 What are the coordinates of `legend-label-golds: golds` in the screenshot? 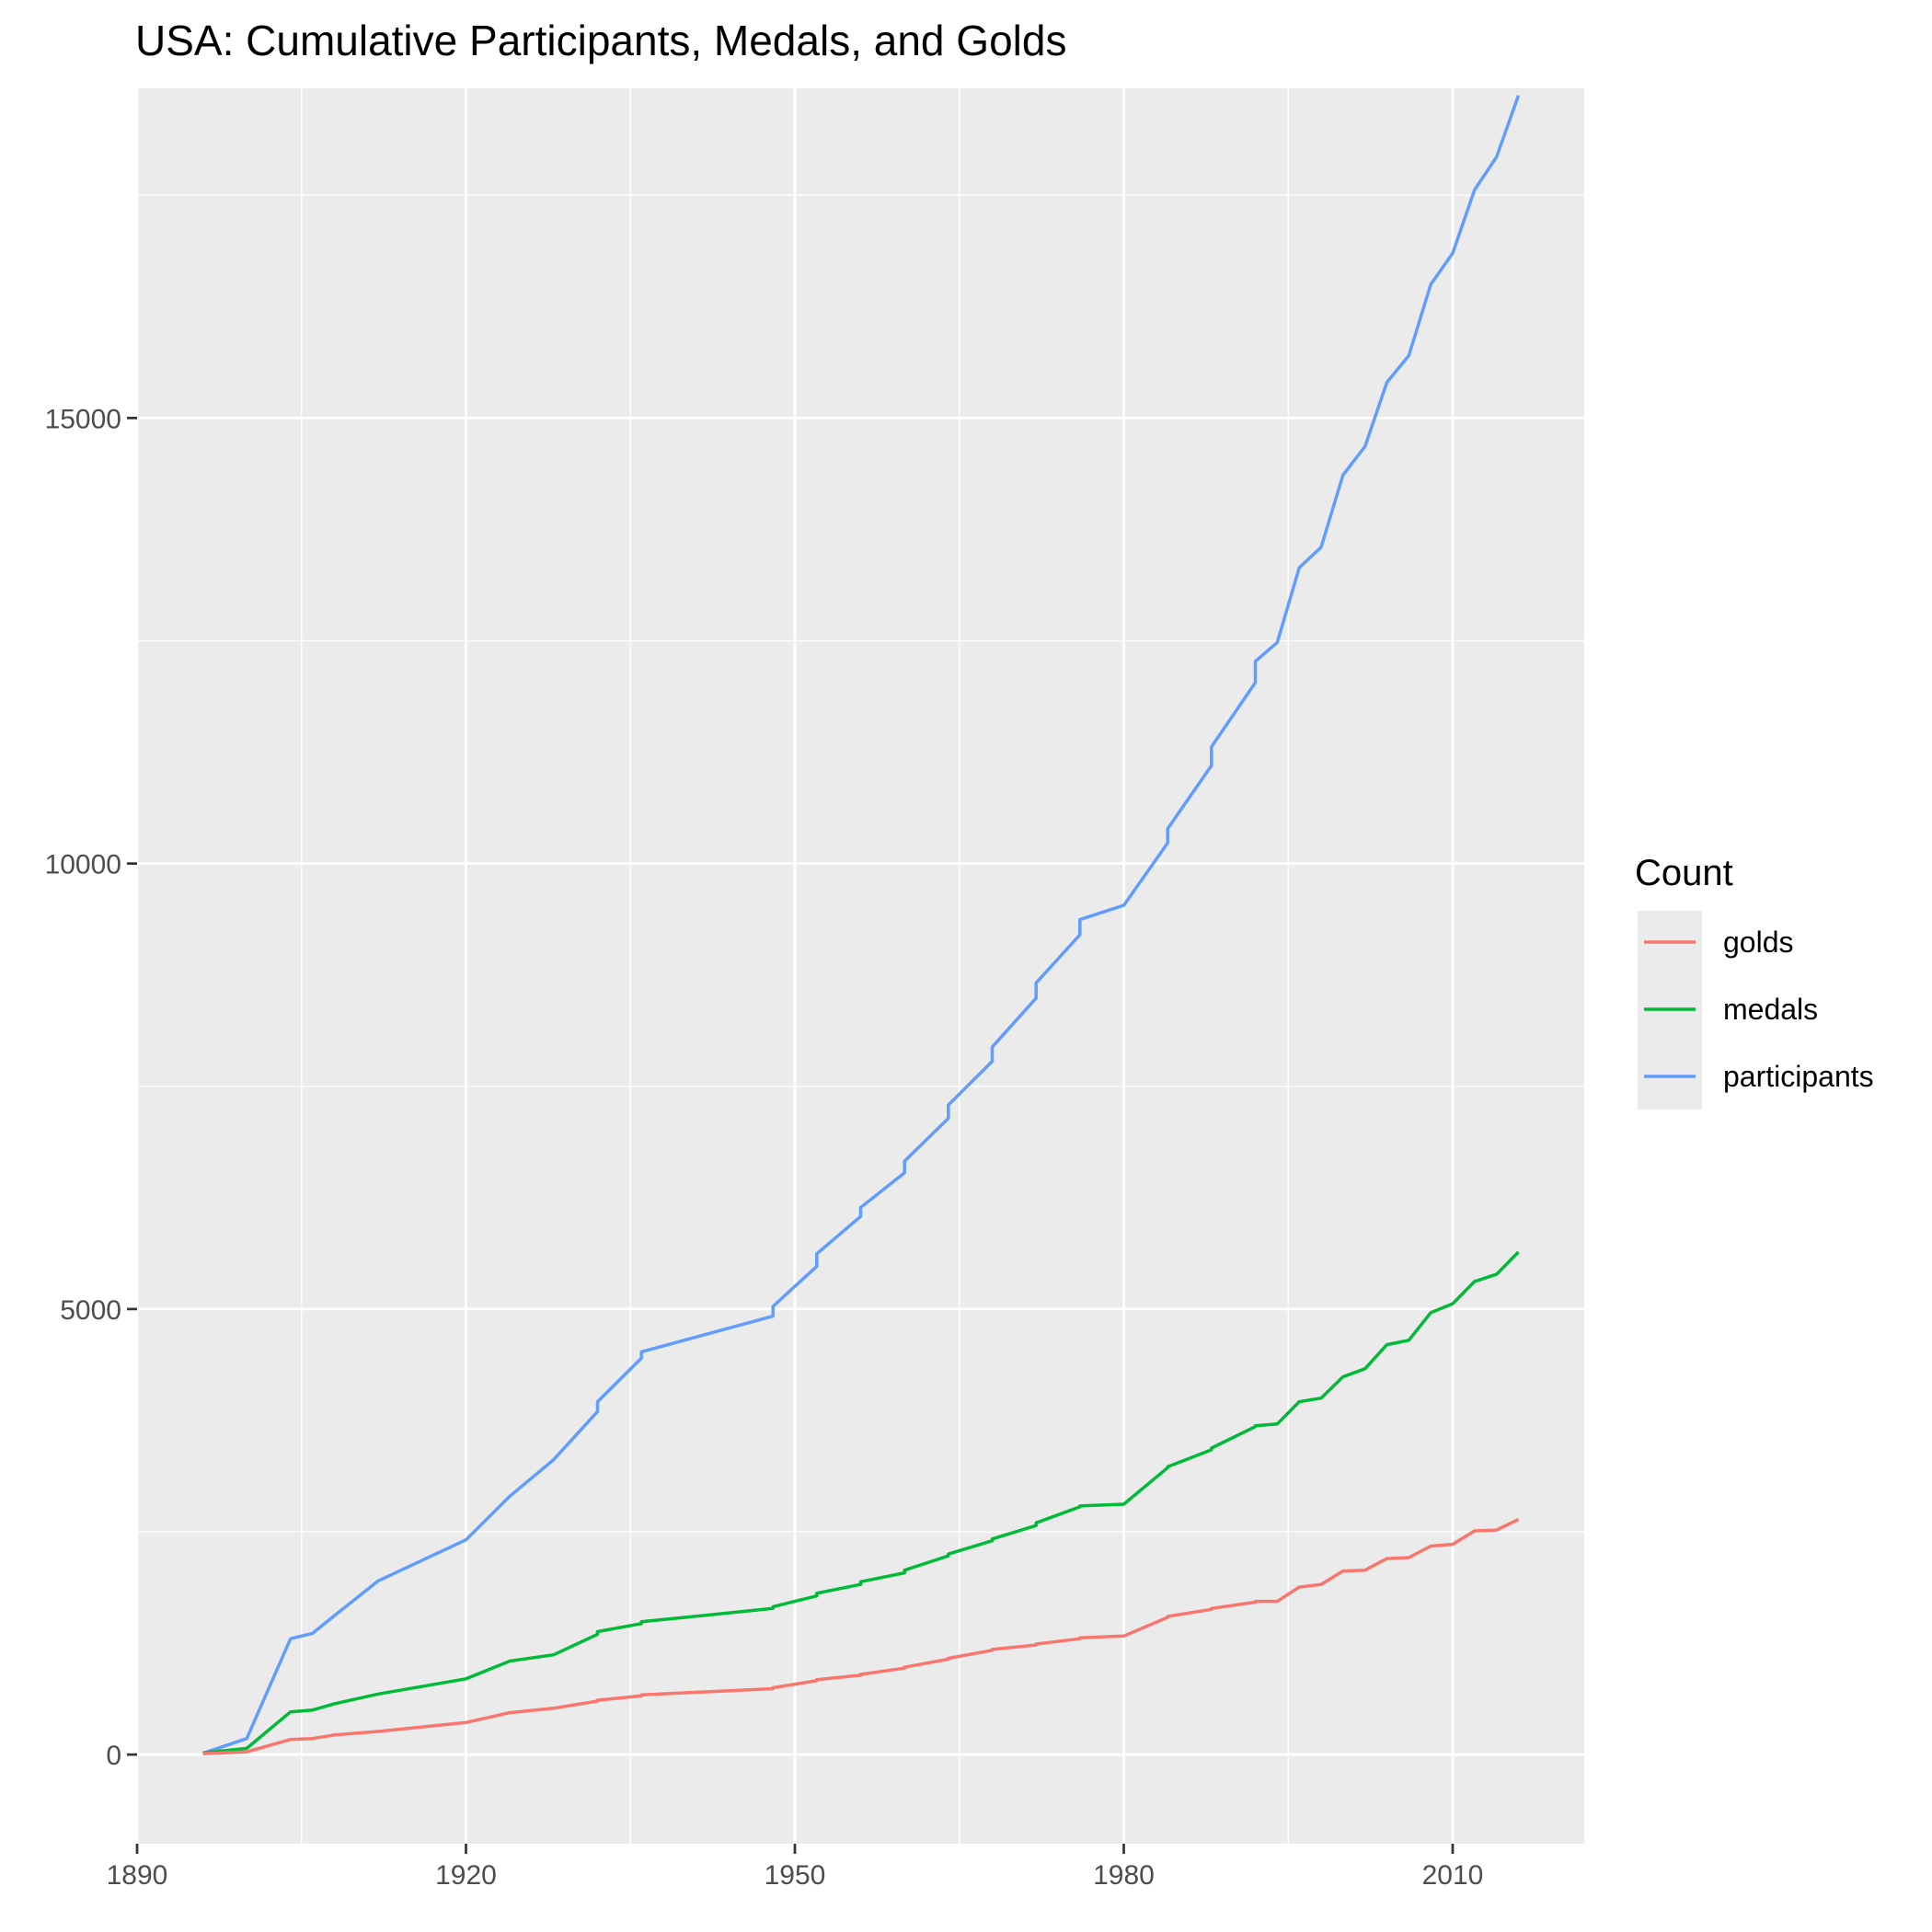 It's located at (1758, 942).